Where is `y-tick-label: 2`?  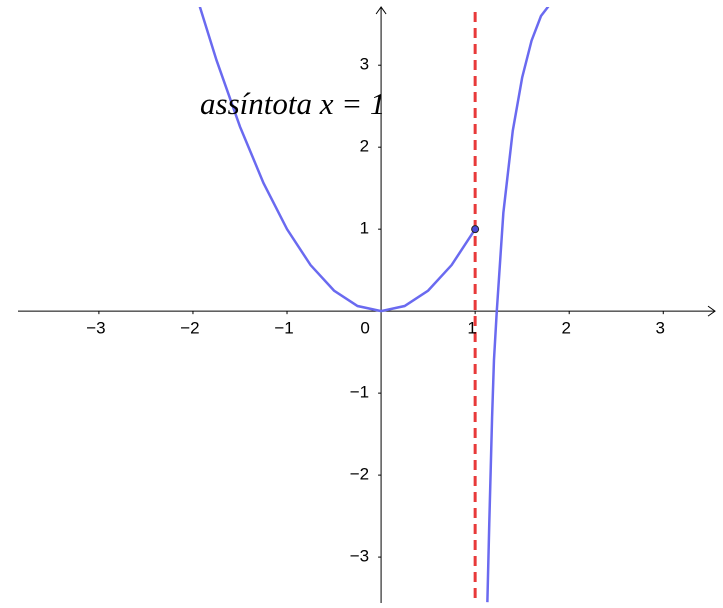 y-tick-label: 2 is located at coordinates (364, 146).